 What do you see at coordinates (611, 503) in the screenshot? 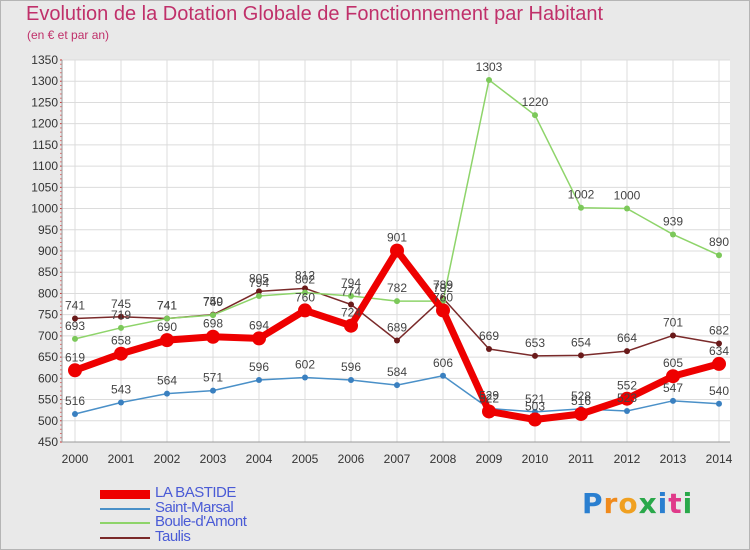
I see `logo-letter: r` at bounding box center [611, 503].